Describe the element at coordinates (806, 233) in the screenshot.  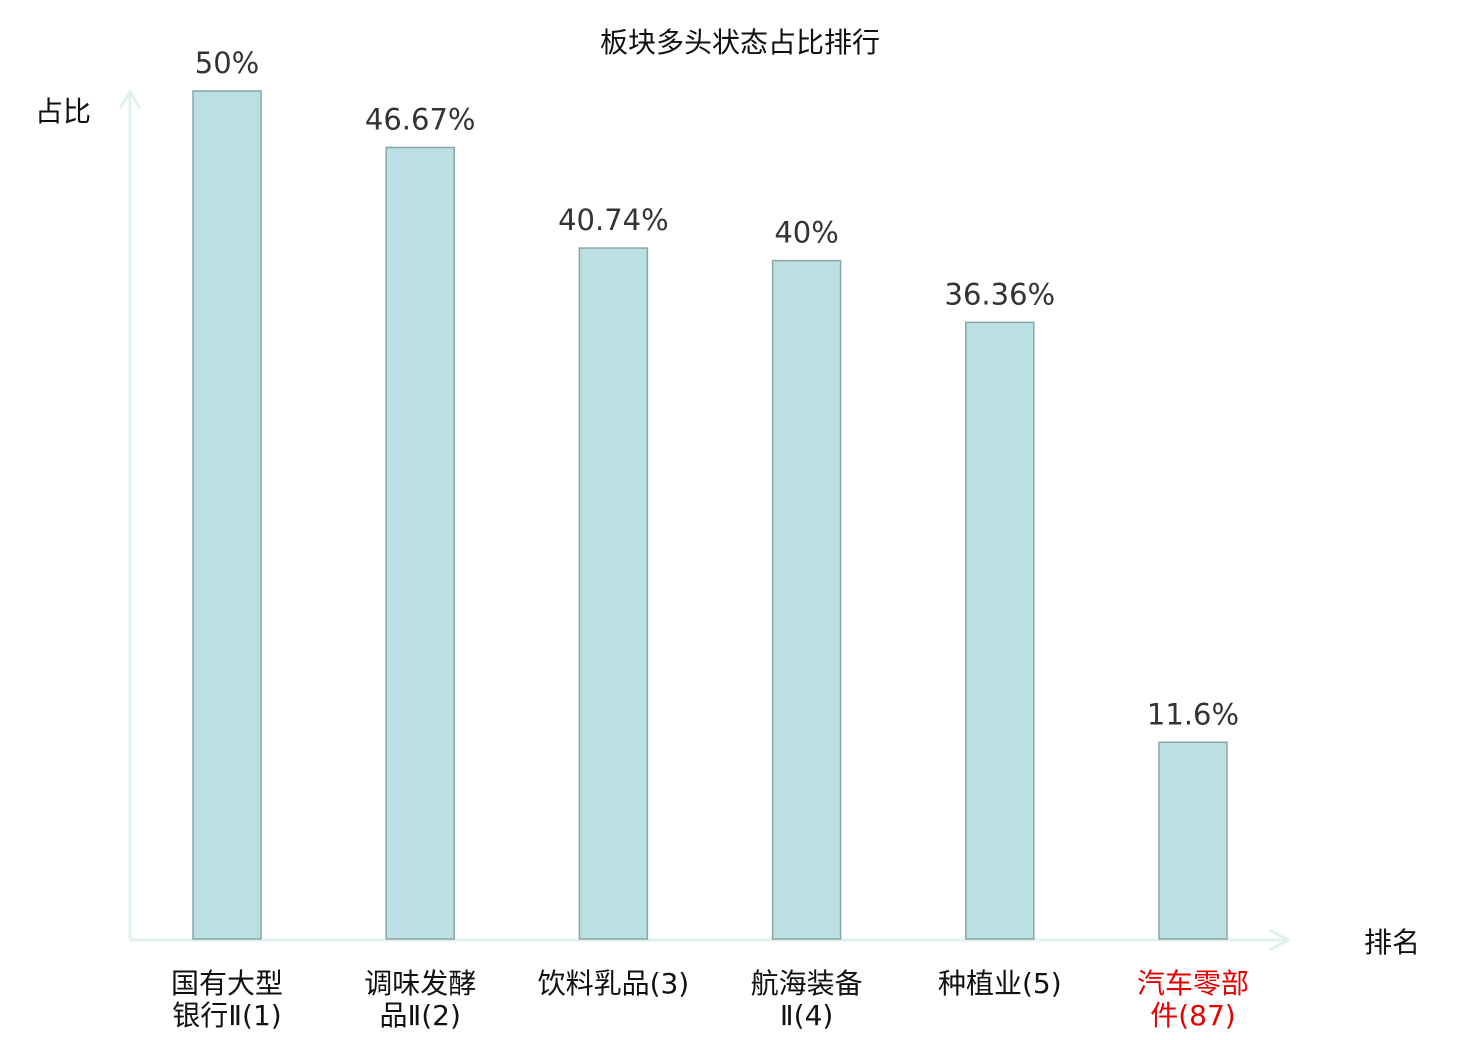
I see `value-label: 40%` at that location.